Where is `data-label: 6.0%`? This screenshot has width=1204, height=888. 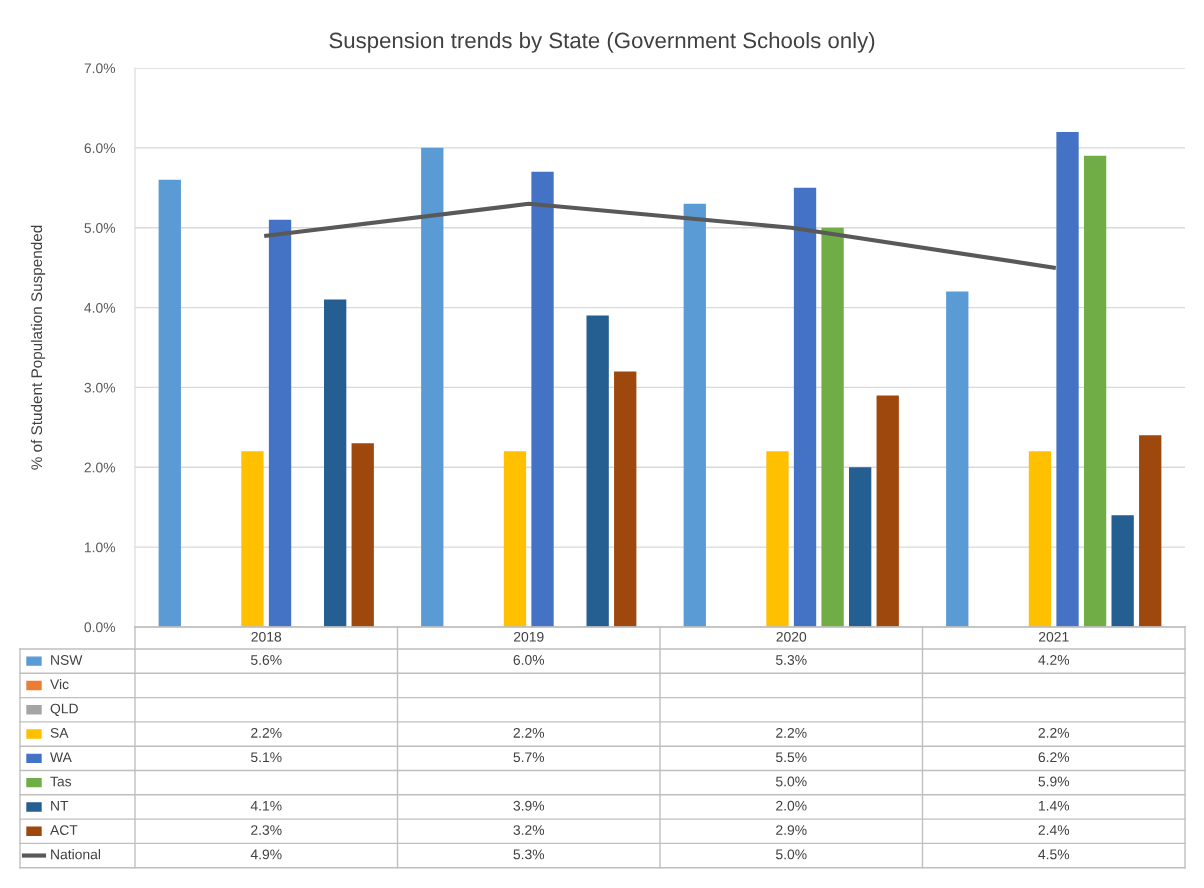
data-label: 6.0% is located at coordinates (529, 660).